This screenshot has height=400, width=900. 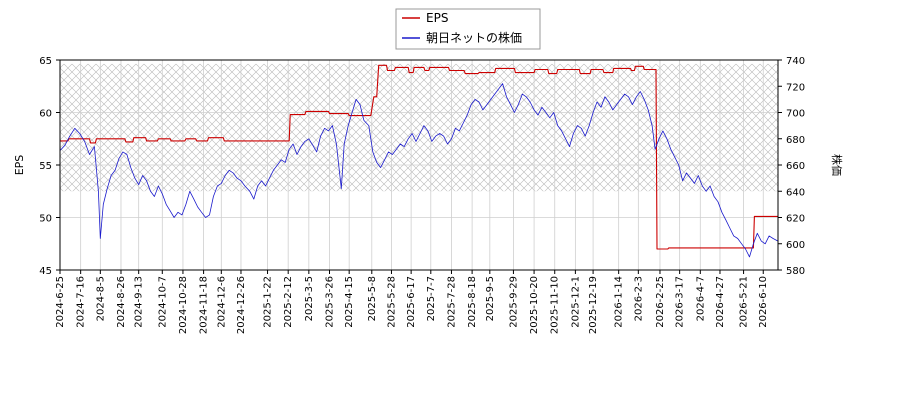 What do you see at coordinates (534, 305) in the screenshot?
I see `x-tick-label: 2025-10-20` at bounding box center [534, 305].